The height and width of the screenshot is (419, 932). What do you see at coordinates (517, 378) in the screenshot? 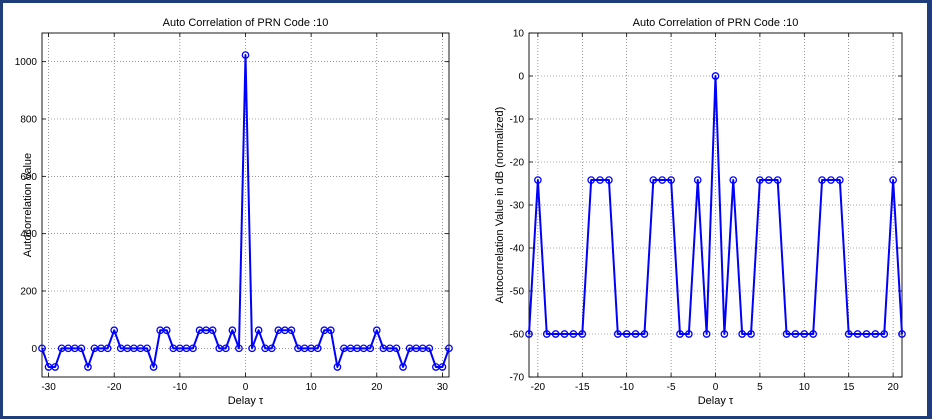
I see `y-tick-label: -70` at bounding box center [517, 378].